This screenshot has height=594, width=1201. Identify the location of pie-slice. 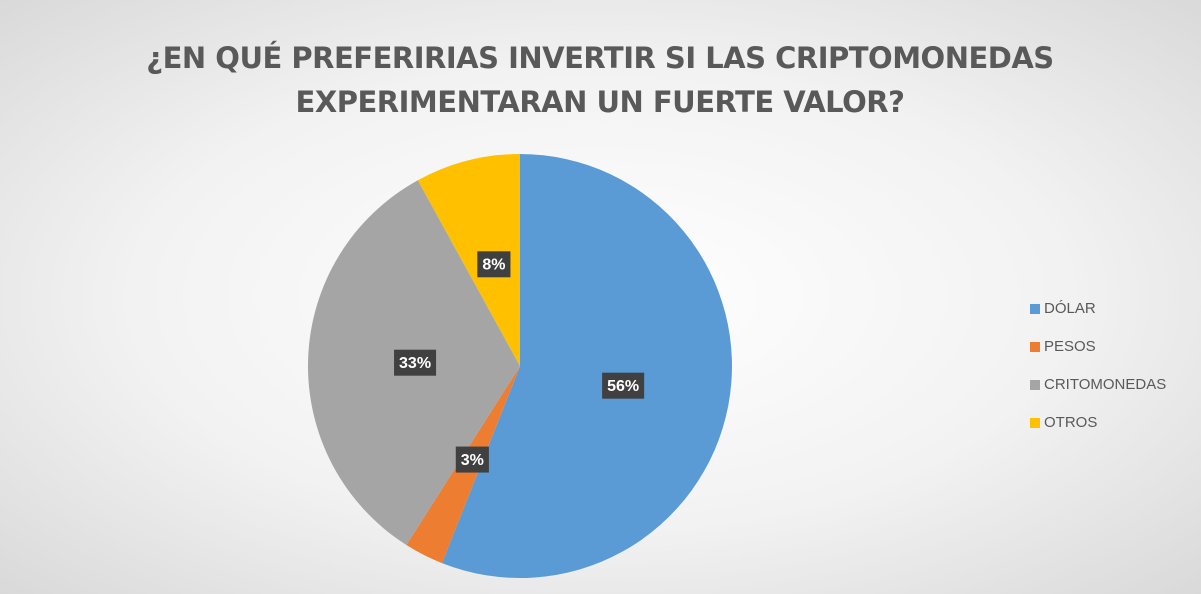
(468, 260).